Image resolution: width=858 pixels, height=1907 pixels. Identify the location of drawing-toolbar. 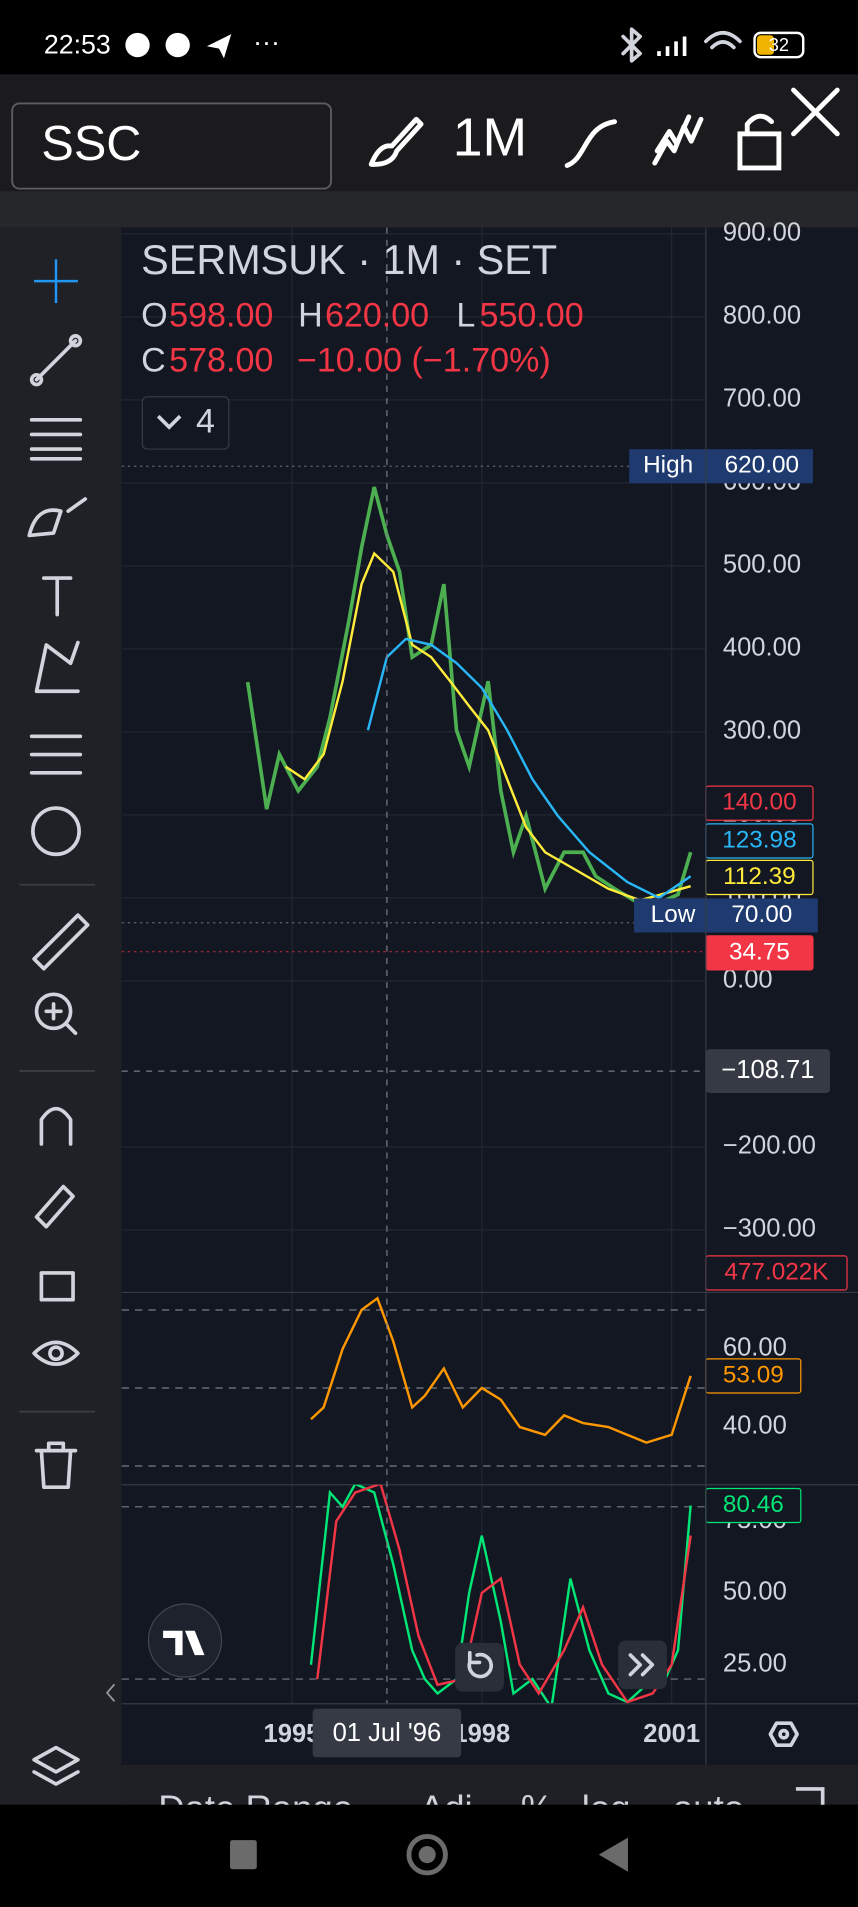
(61, 1016).